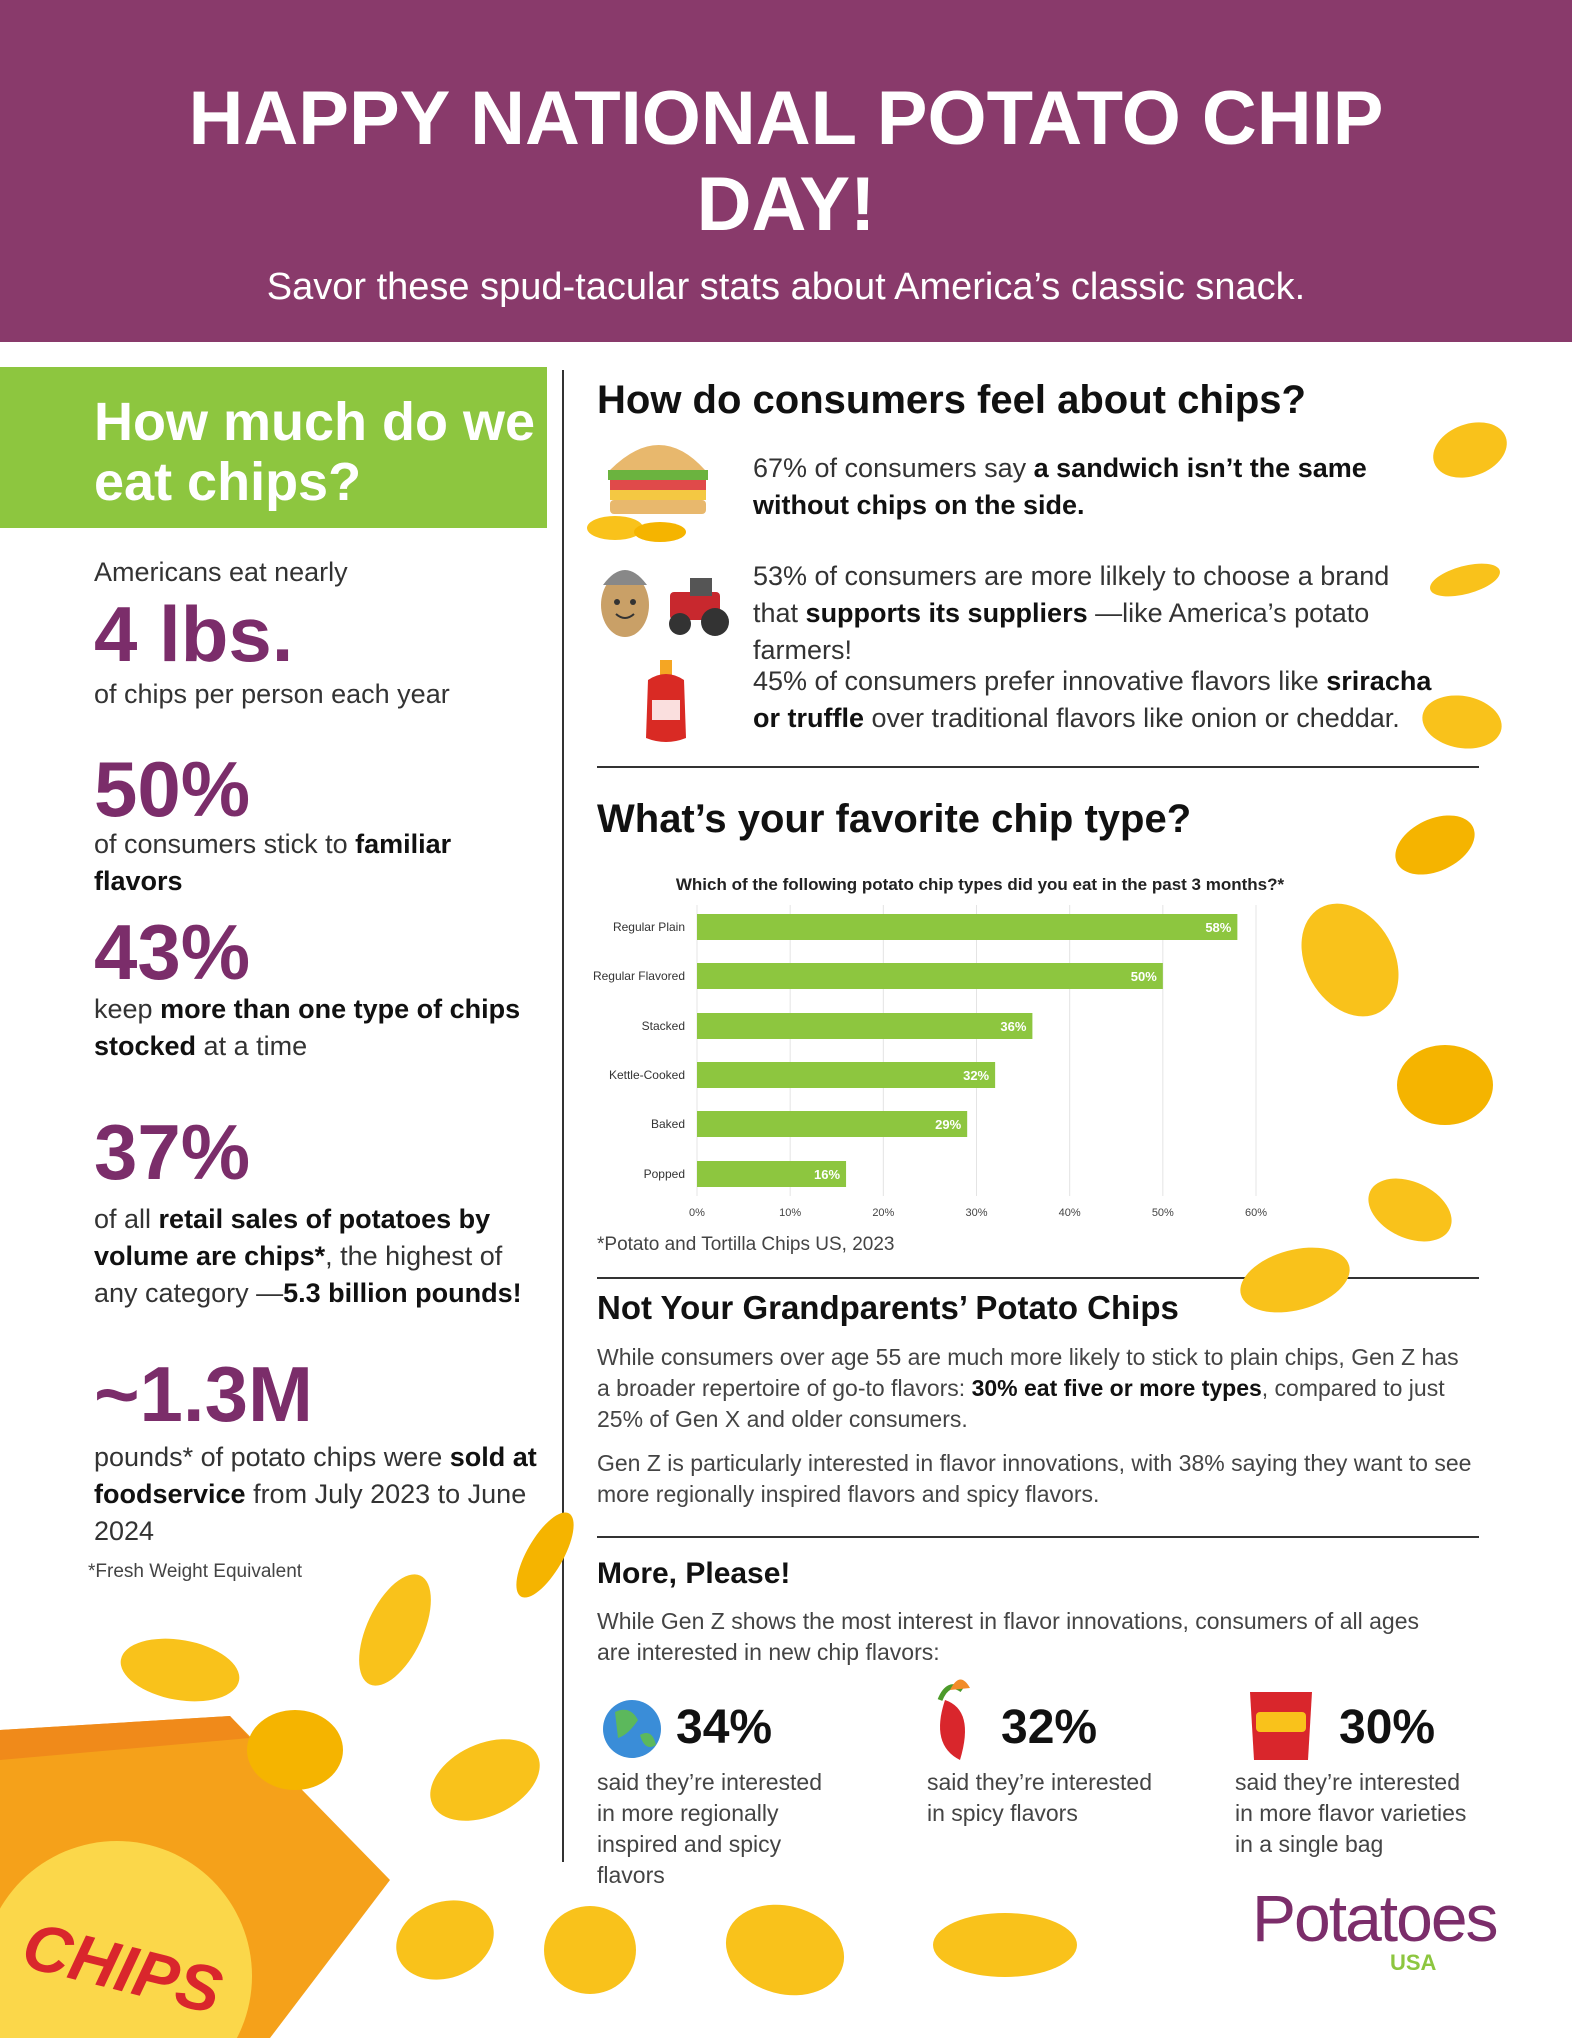 The height and width of the screenshot is (2038, 1572). Describe the element at coordinates (665, 603) in the screenshot. I see `farmer-icon` at that location.